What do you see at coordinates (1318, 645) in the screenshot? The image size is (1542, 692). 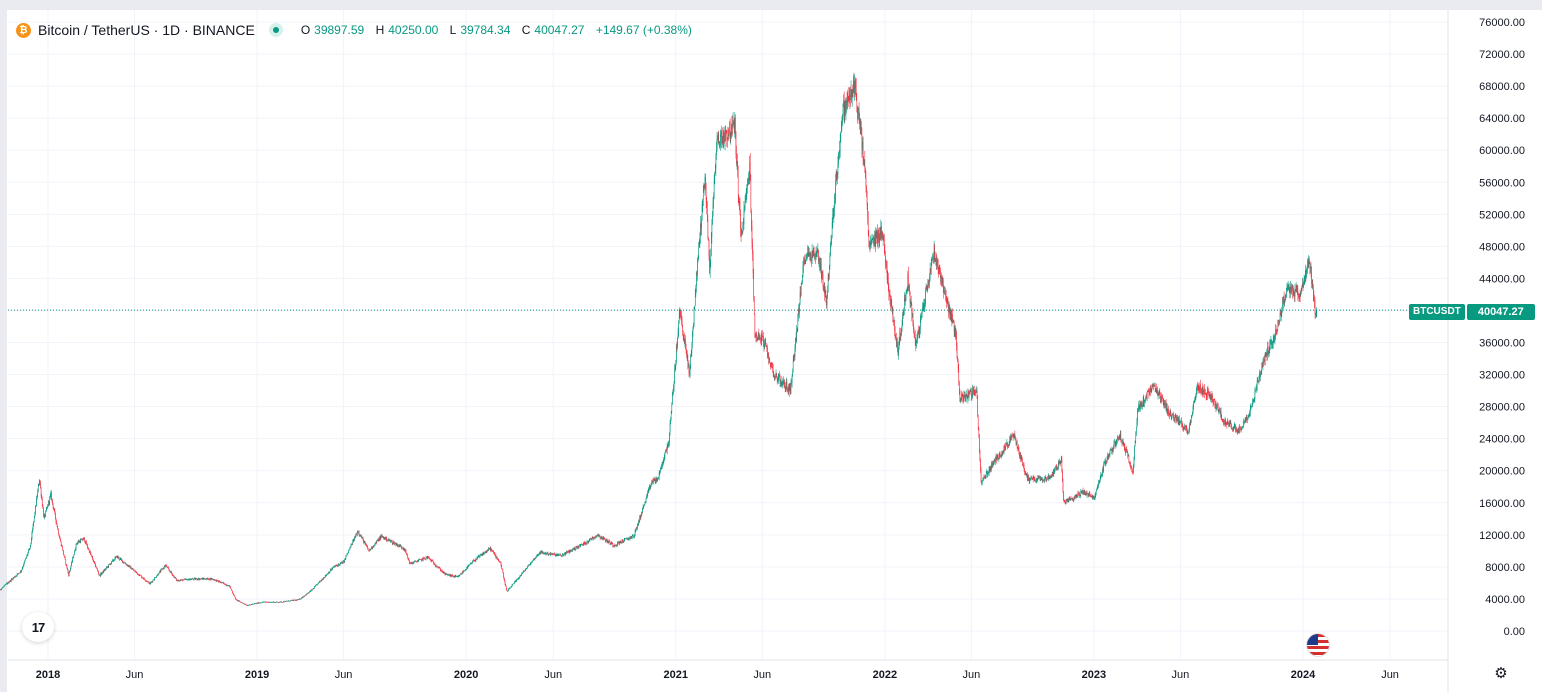 I see `us-flag-icon` at bounding box center [1318, 645].